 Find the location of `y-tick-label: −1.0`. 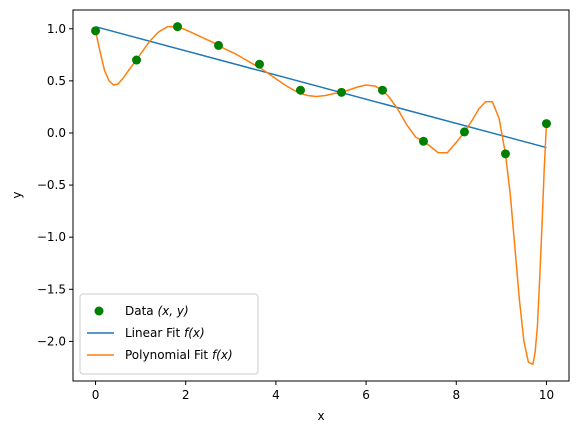

y-tick-label: −1.0 is located at coordinates (51, 237).